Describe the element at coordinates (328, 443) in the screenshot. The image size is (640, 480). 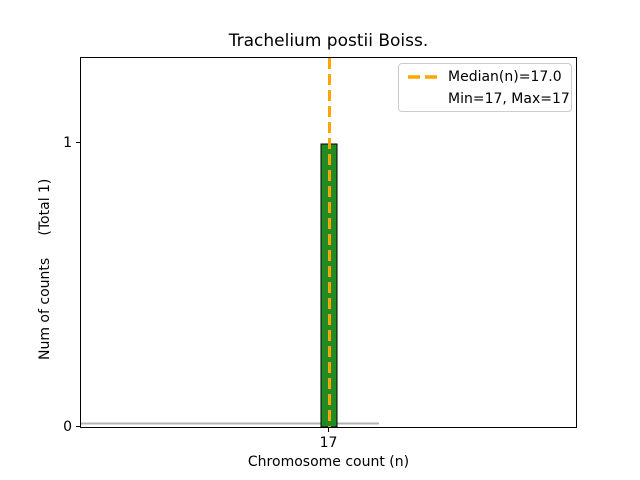
I see `xtick-label-17: 17` at that location.